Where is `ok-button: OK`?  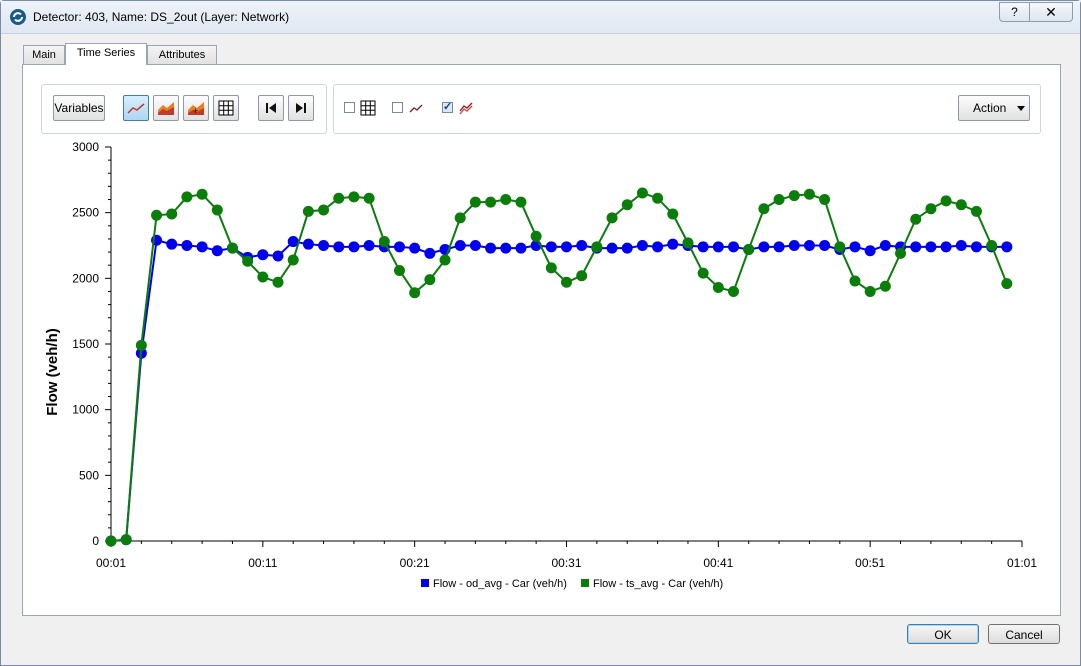
ok-button: OK is located at coordinates (943, 634).